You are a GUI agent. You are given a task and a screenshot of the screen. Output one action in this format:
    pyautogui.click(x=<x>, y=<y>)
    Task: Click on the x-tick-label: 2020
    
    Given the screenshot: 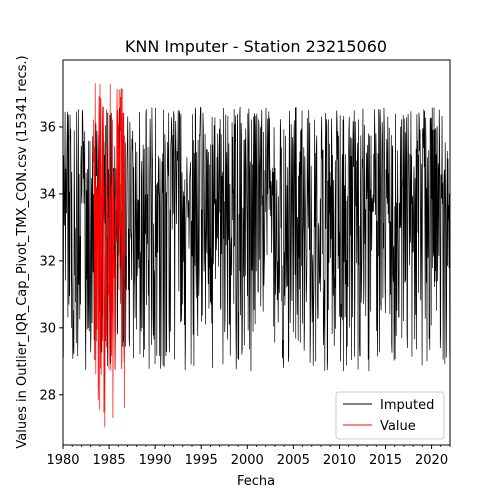 What is the action you would take?
    pyautogui.click(x=431, y=460)
    